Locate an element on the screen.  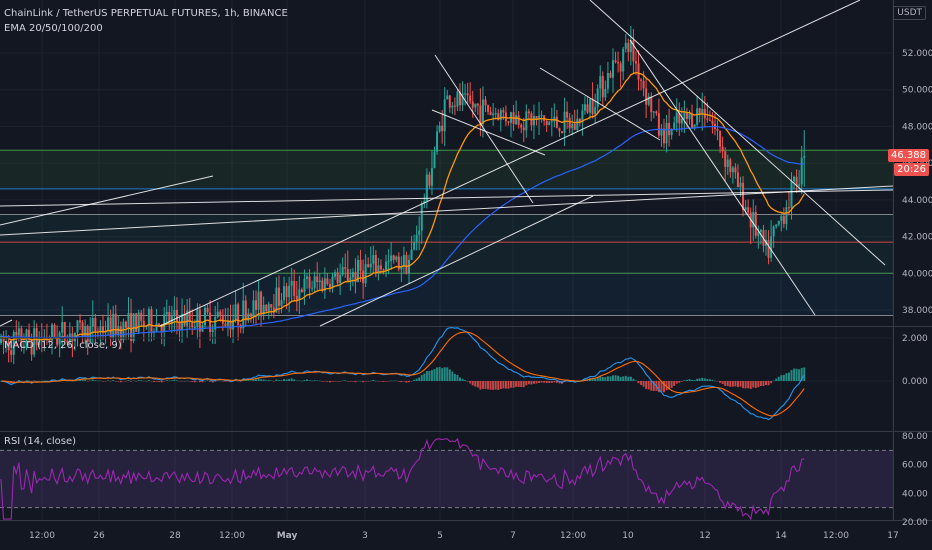
time-tick-1: 26 is located at coordinates (99, 536).